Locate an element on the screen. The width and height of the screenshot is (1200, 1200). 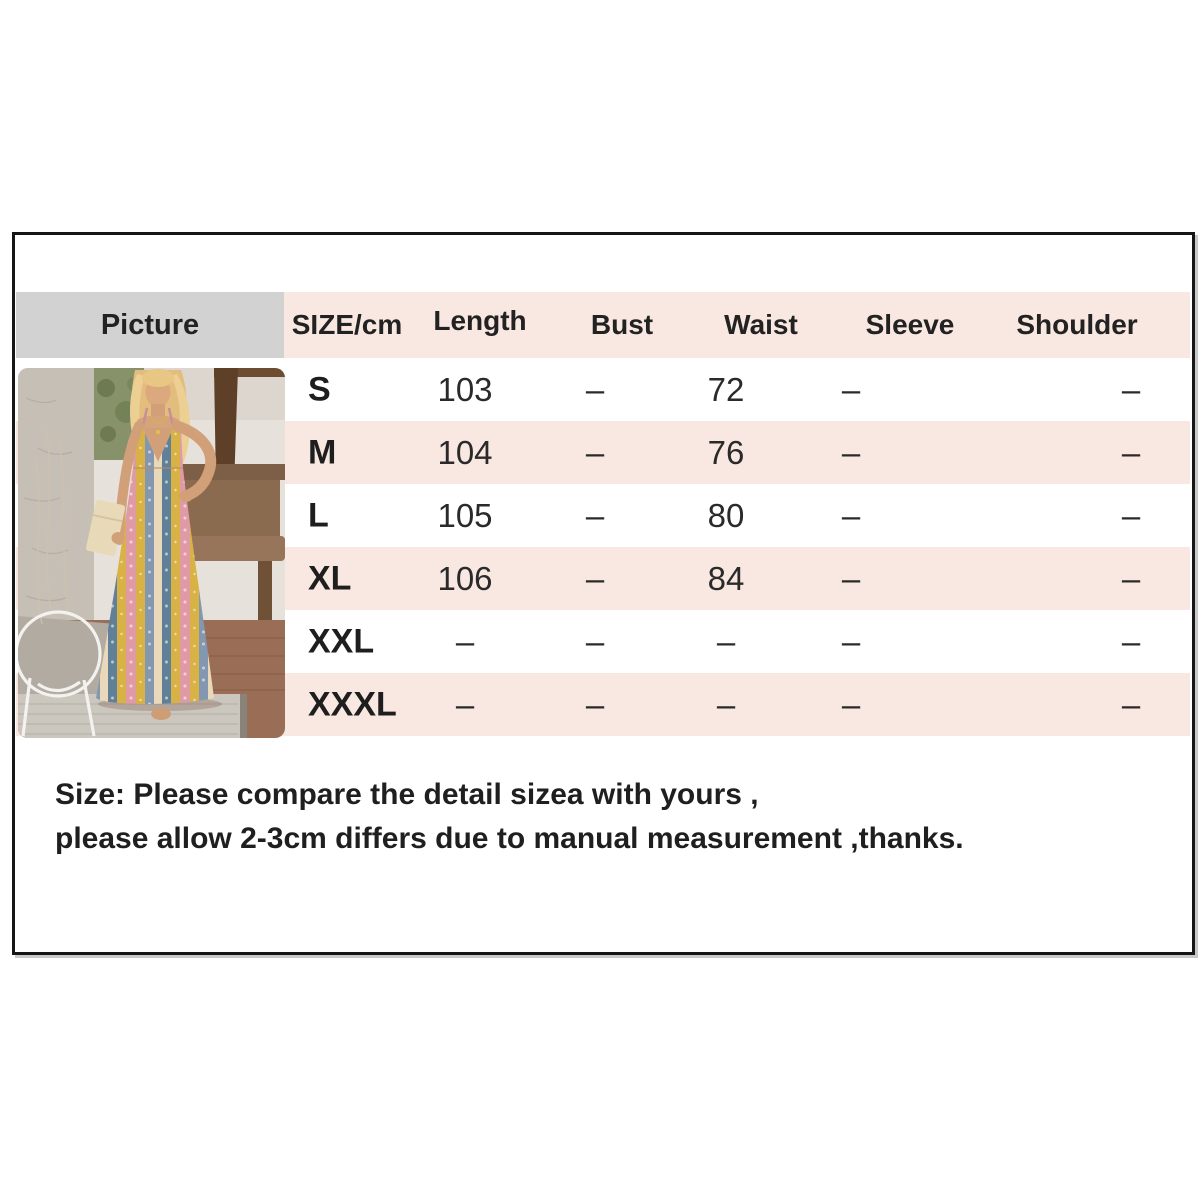
column-header-shoulder: Shoulder is located at coordinates (1077, 324).